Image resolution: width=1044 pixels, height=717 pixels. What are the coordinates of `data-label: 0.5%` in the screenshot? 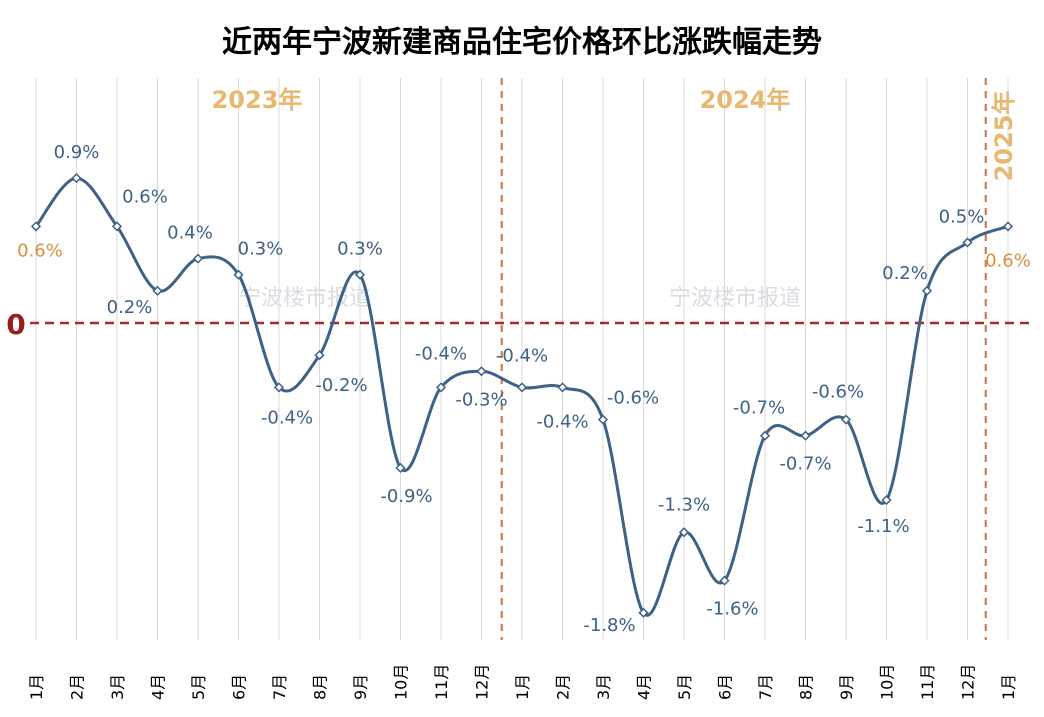 It's located at (962, 217).